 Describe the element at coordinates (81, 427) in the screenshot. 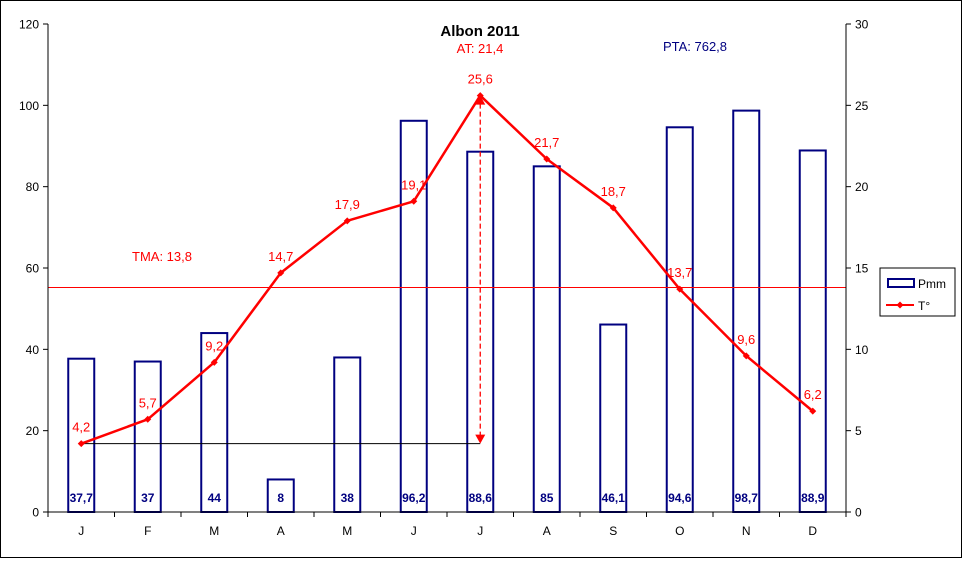

I see `temperature-label: 4,2` at that location.